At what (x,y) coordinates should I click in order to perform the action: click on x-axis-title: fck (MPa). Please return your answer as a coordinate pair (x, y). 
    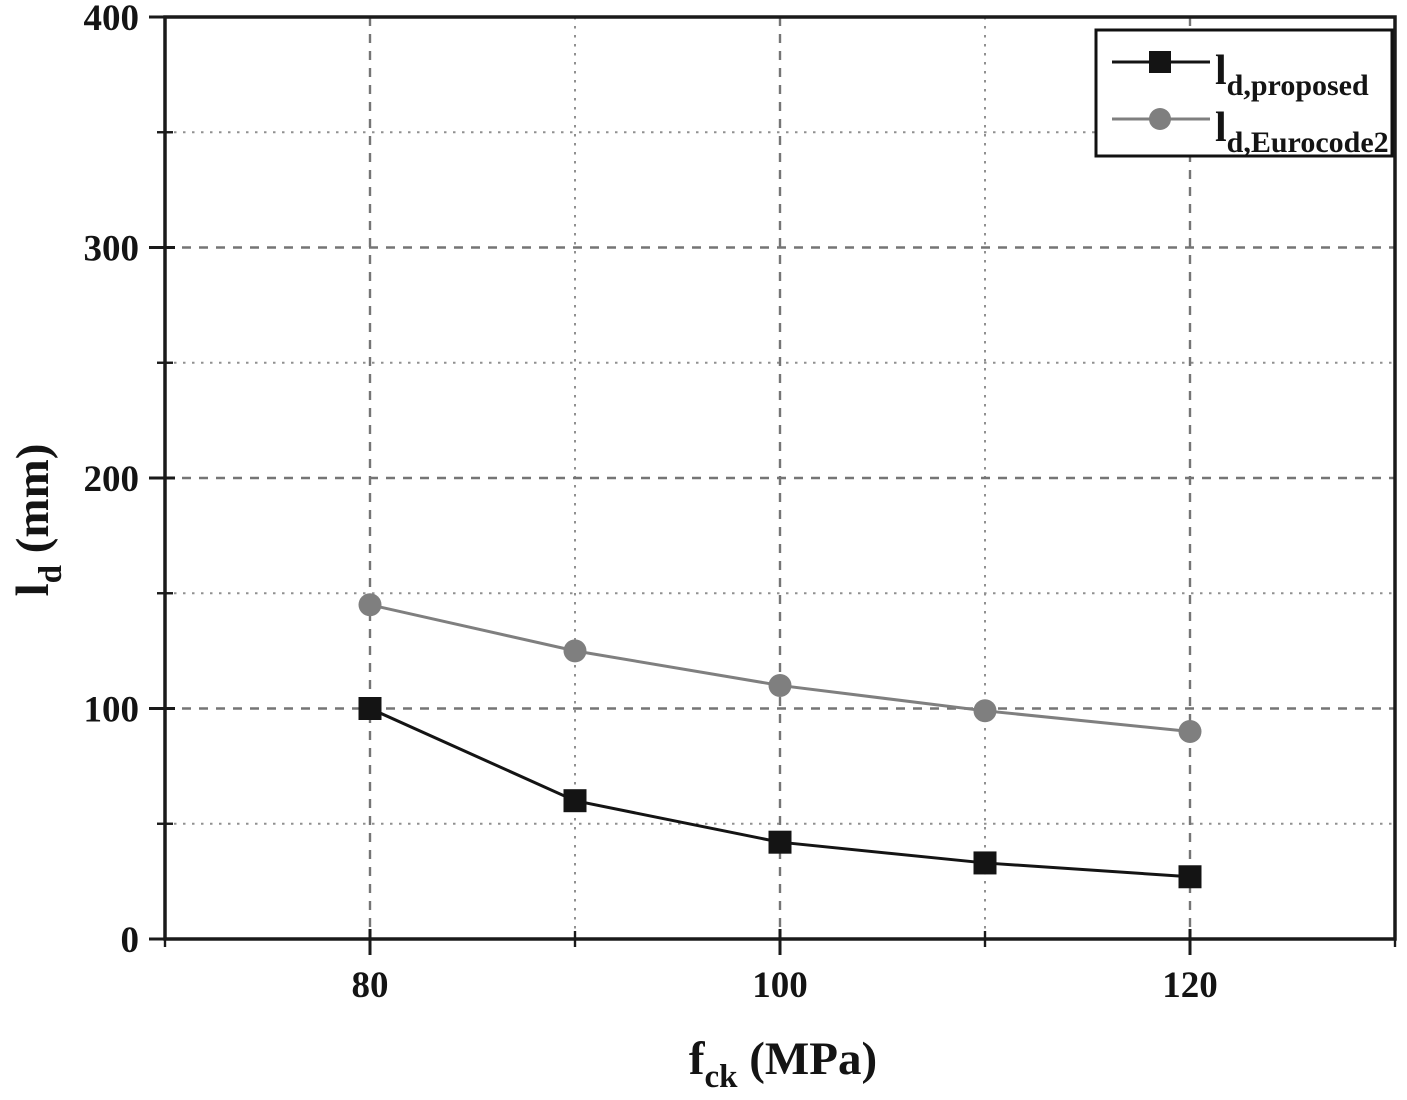
    Looking at the image, I should click on (783, 1064).